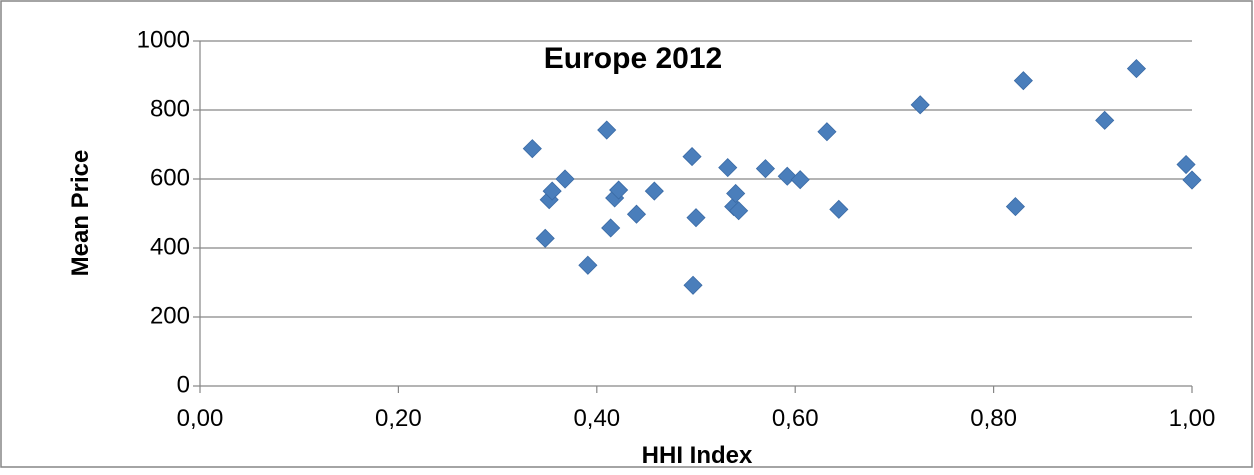 The height and width of the screenshot is (475, 1254). What do you see at coordinates (795, 418) in the screenshot?
I see `x-tick-label: 0,60` at bounding box center [795, 418].